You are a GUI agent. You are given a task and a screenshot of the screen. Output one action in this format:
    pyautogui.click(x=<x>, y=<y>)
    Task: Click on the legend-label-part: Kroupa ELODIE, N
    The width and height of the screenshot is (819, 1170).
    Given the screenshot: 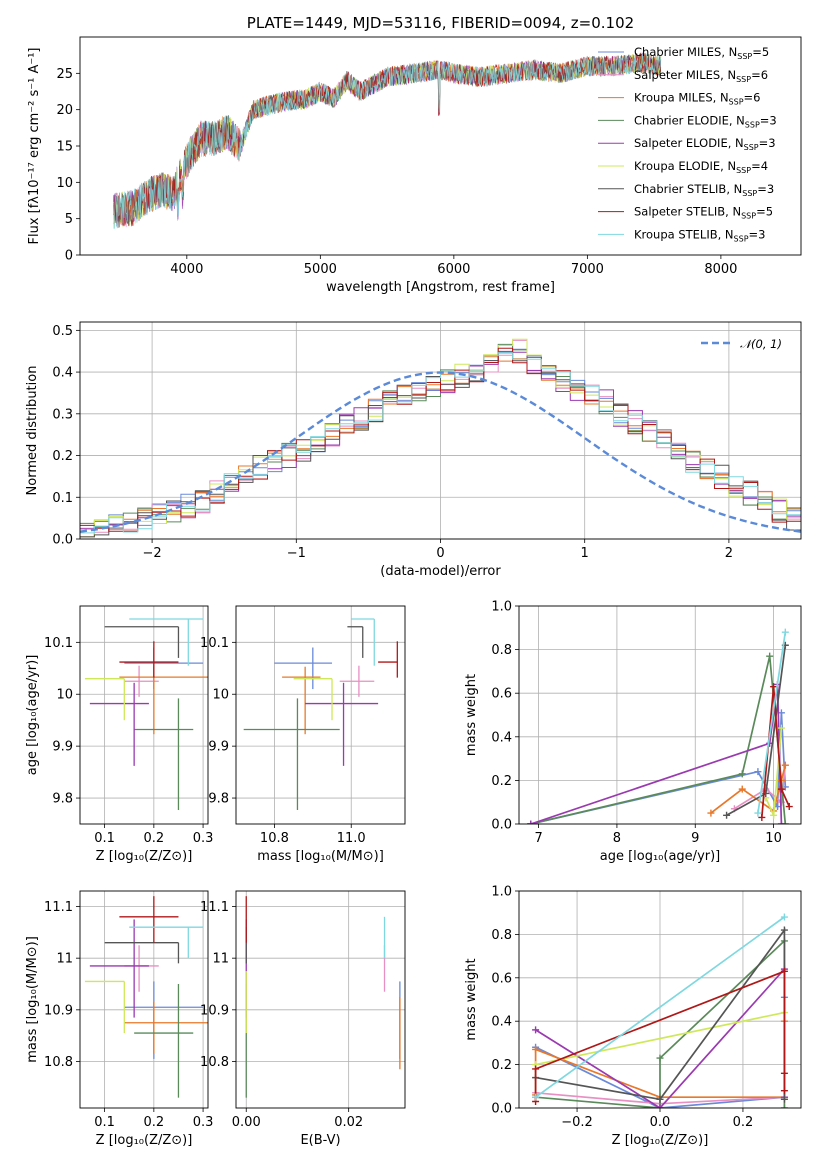 What is the action you would take?
    pyautogui.click(x=685, y=166)
    